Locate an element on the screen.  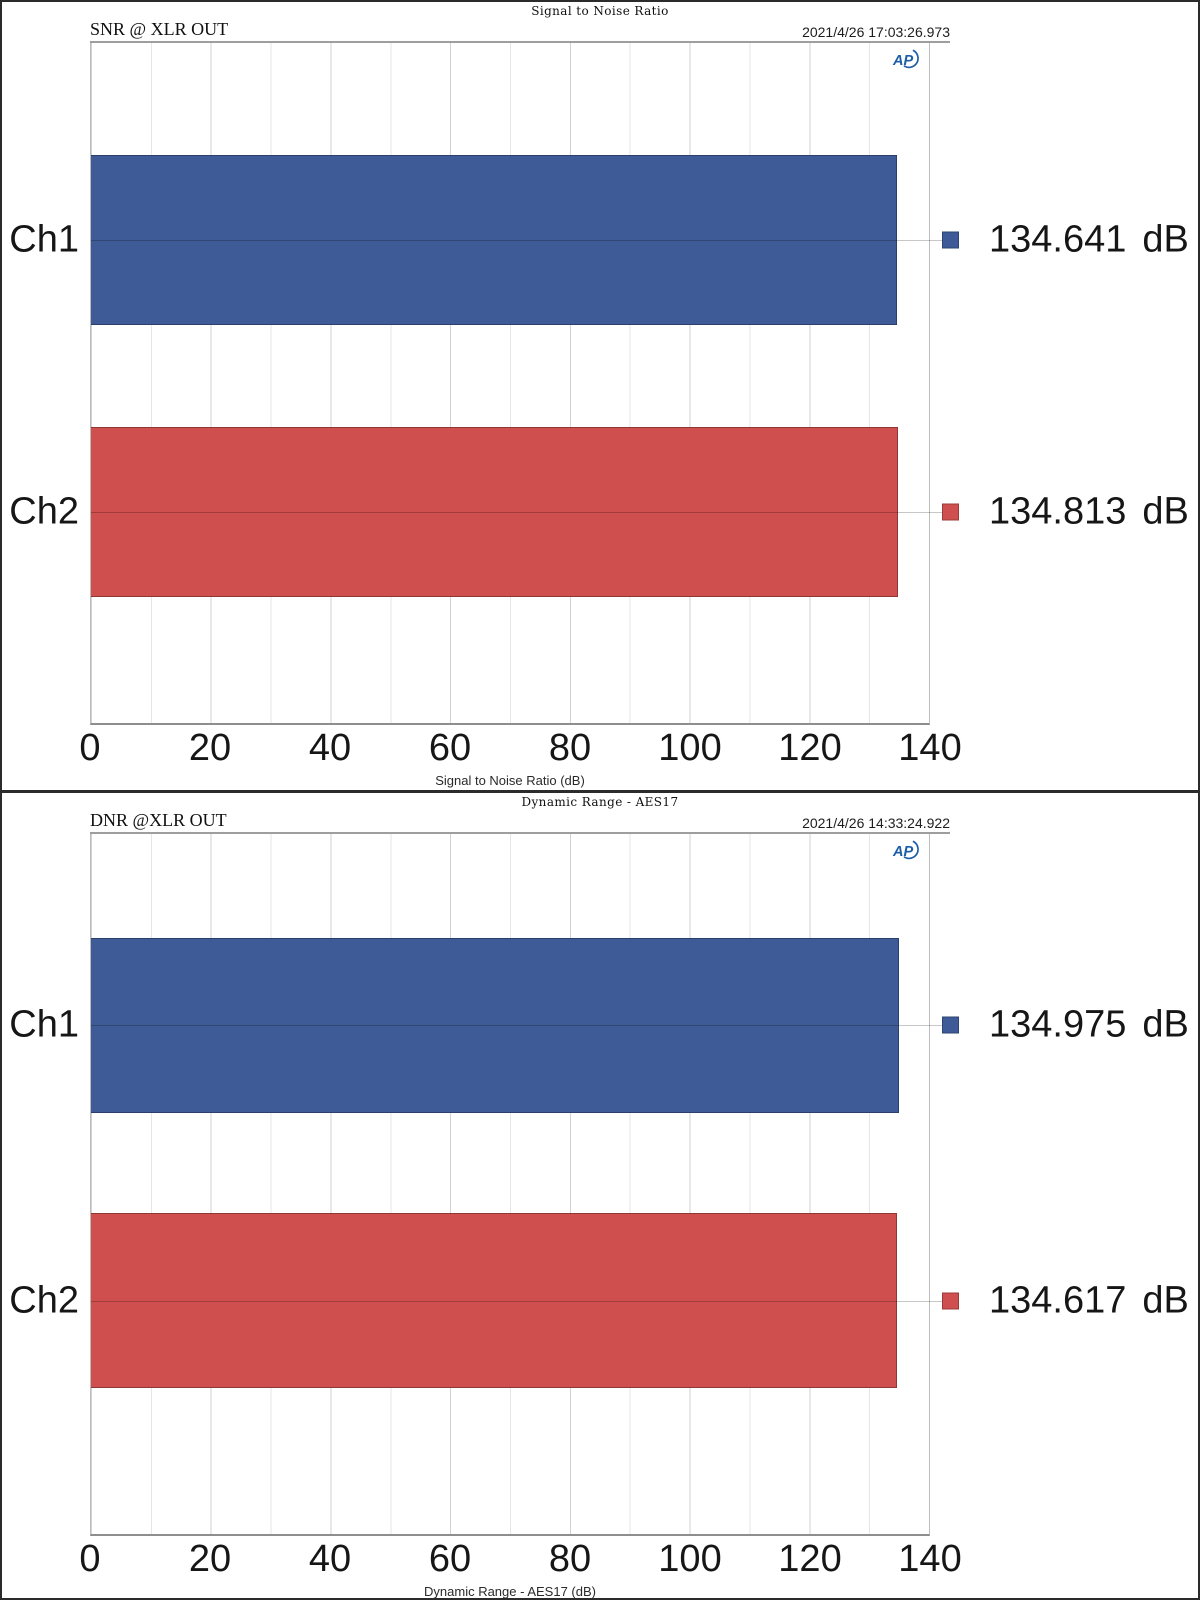
legend-entry-ch2: 134.617 dB is located at coordinates (1059, 1300).